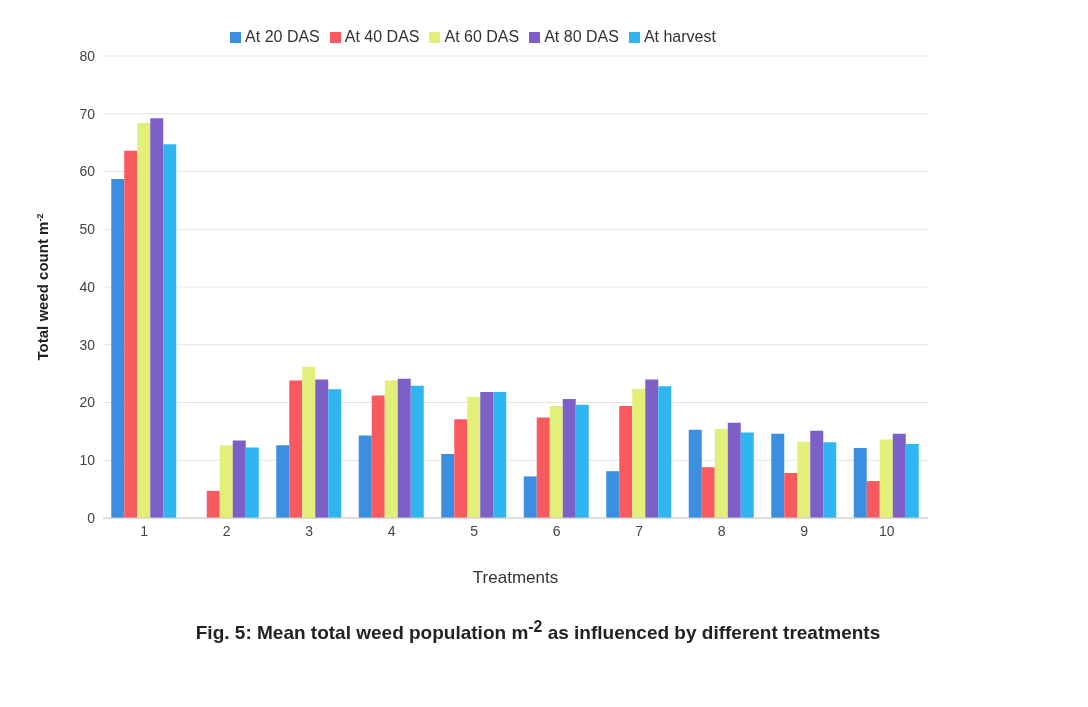 This screenshot has width=1088, height=707. I want to click on y-tick-label: 10, so click(87, 460).